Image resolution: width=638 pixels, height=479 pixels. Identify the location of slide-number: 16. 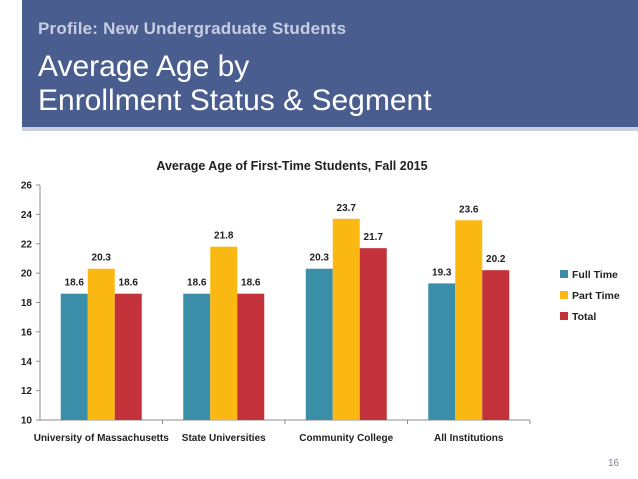
(614, 463).